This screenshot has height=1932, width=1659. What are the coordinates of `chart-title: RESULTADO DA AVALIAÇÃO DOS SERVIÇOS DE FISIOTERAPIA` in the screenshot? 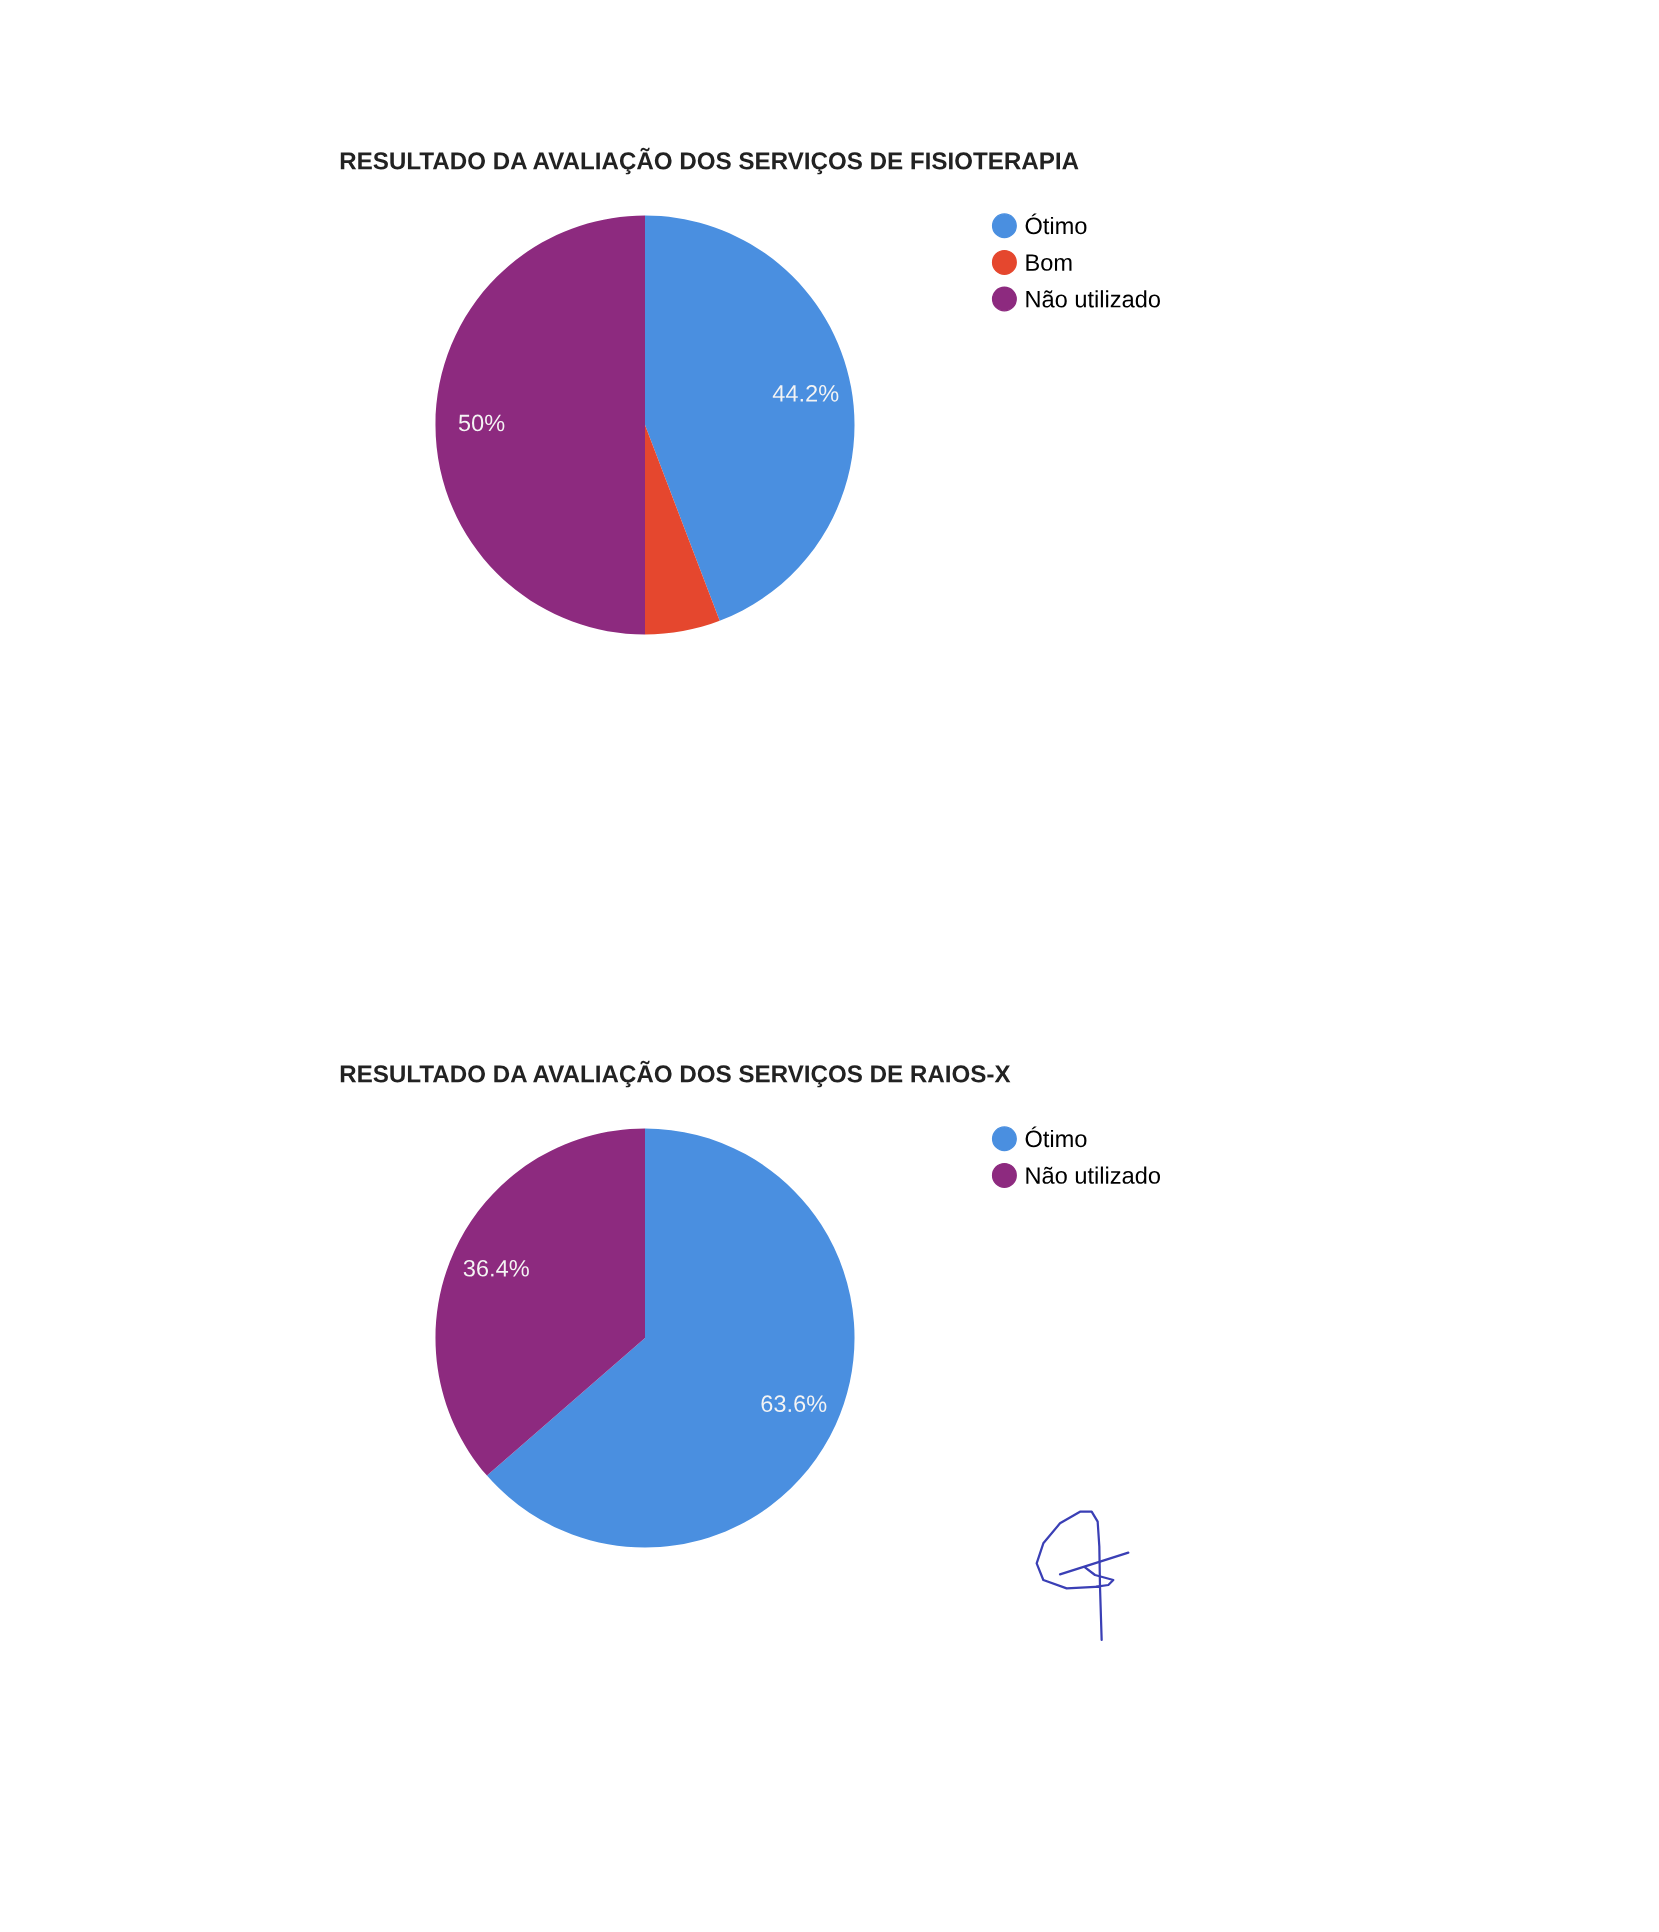 It's located at (709, 161).